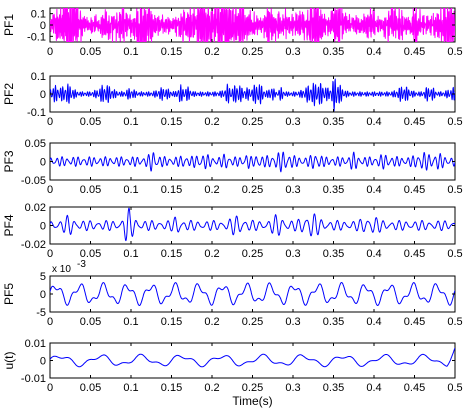  I want to click on y-tick-label: -0.05, so click(33, 181).